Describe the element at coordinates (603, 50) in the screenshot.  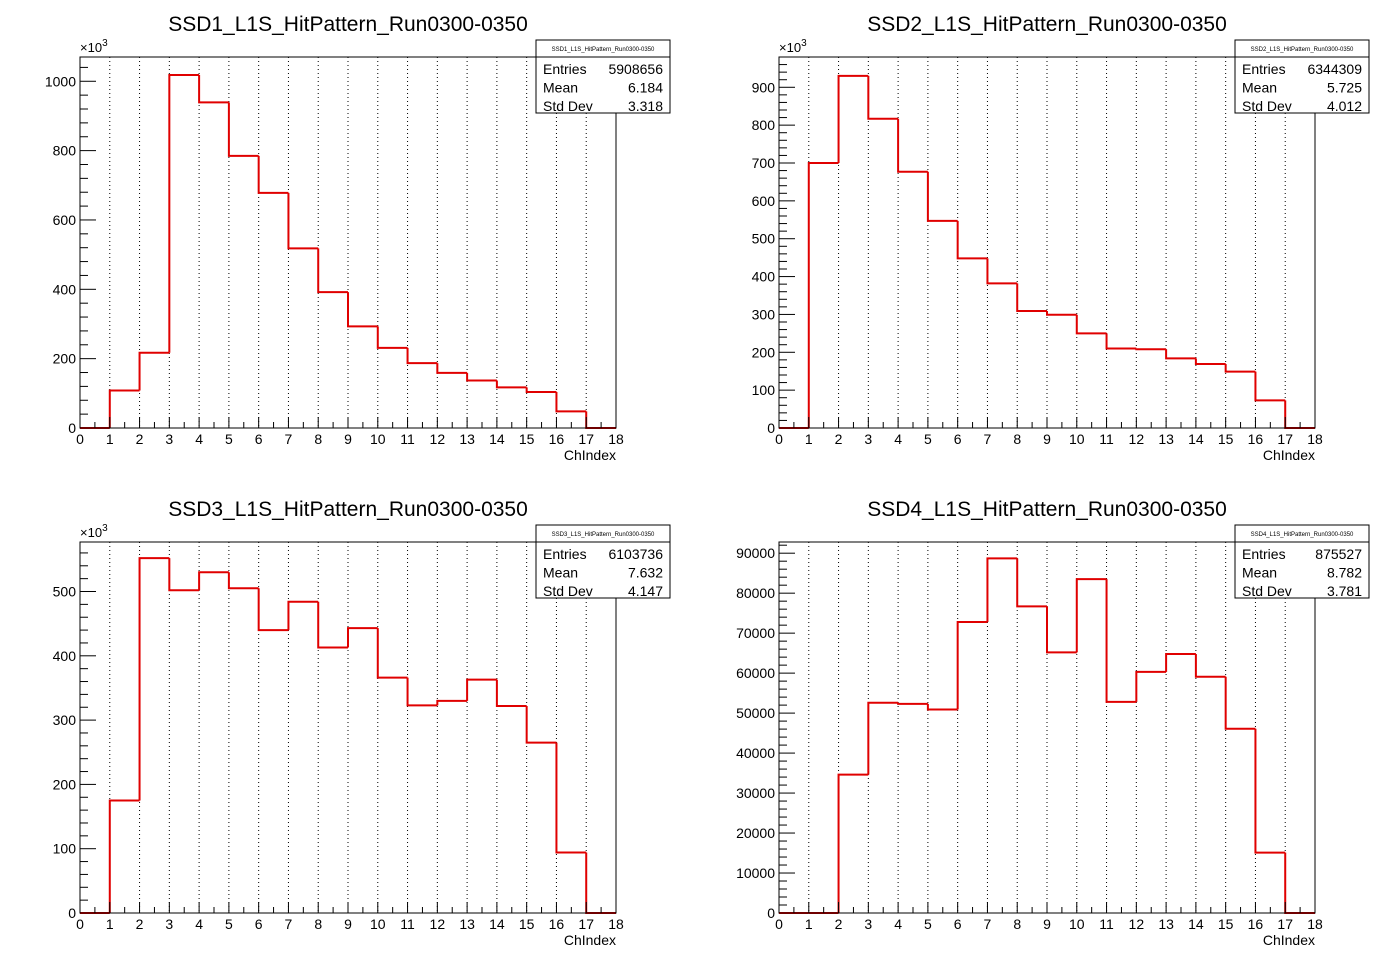
I see `stats-box-name: SSD1_L1S_HitPattern_Run0300-0350` at that location.